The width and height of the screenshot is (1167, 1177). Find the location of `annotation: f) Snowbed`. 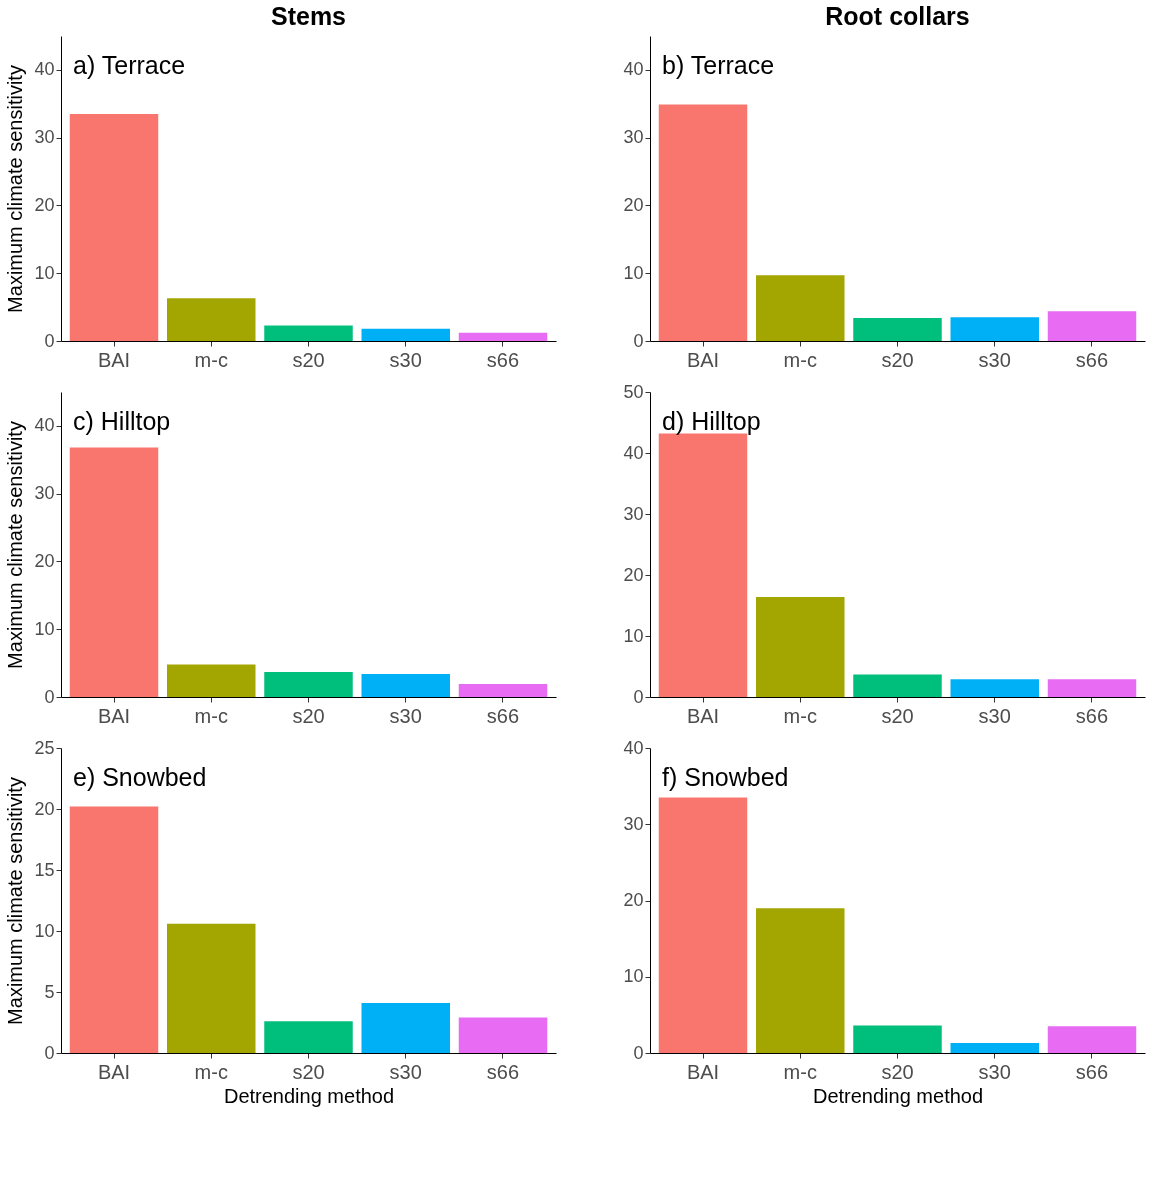

annotation: f) Snowbed is located at coordinates (725, 777).